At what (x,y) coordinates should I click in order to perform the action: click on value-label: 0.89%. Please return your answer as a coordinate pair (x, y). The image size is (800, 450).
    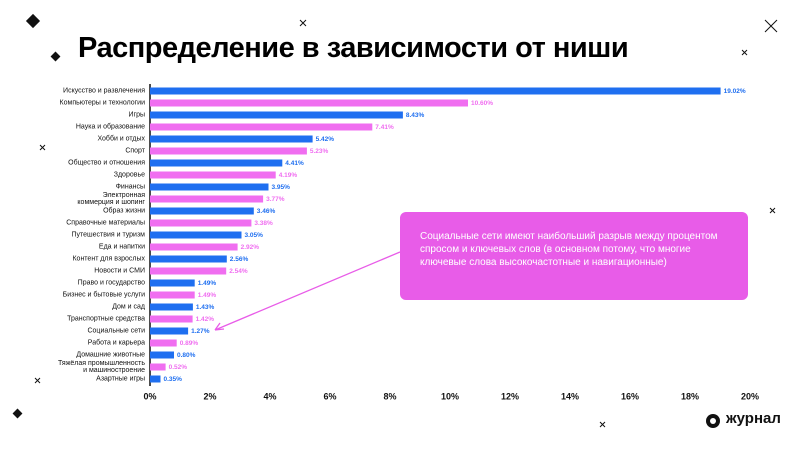
    Looking at the image, I should click on (189, 343).